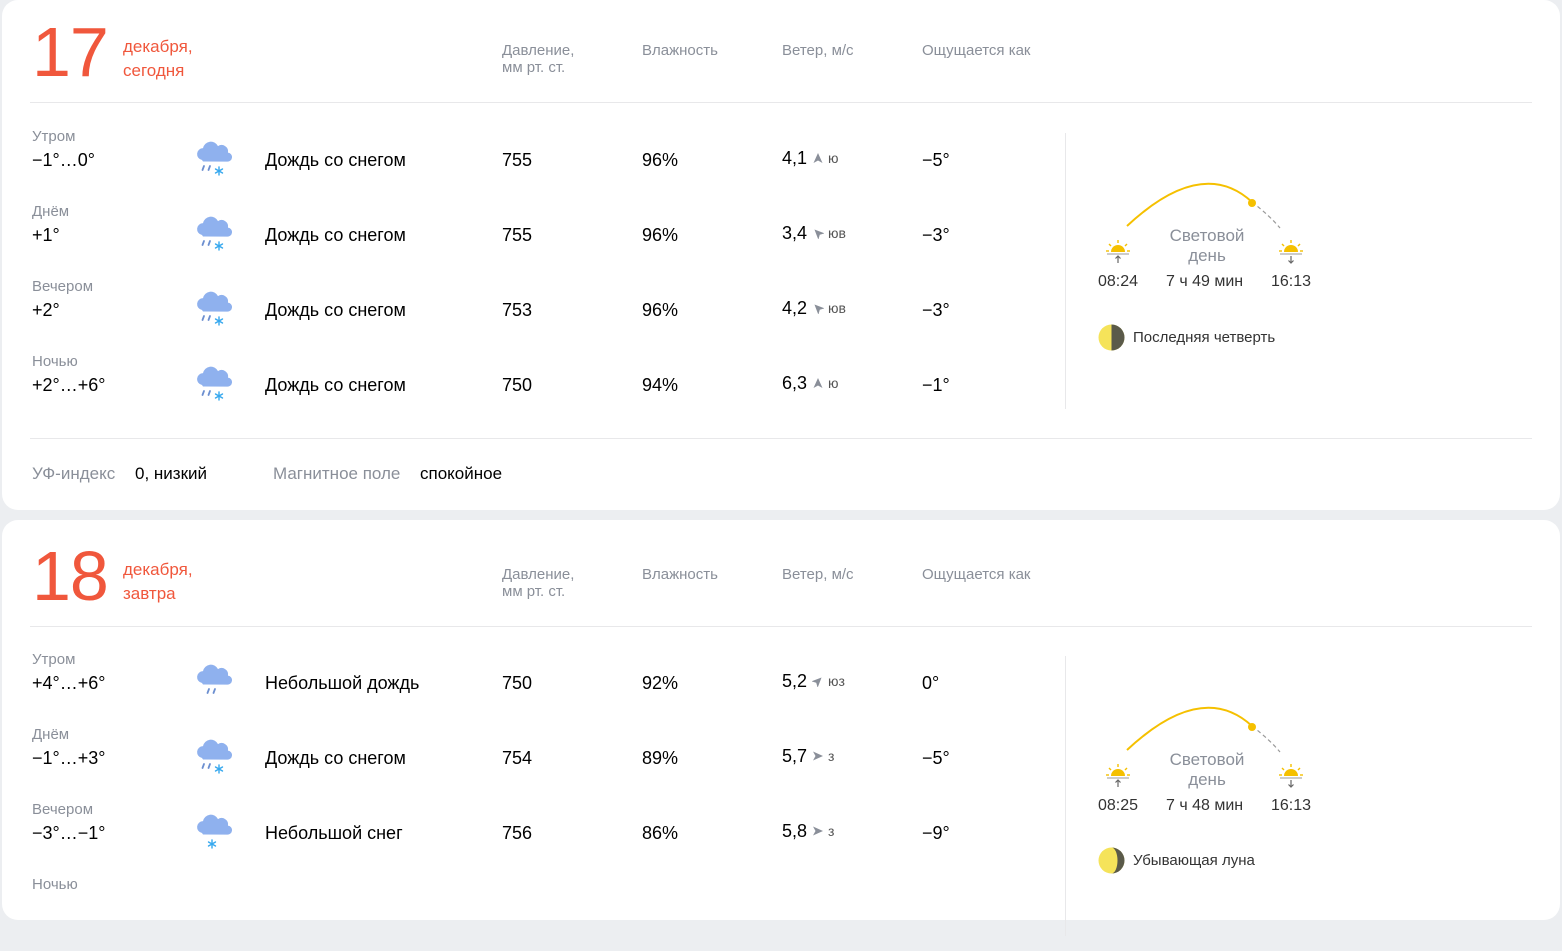 The height and width of the screenshot is (951, 1562). Describe the element at coordinates (836, 681) in the screenshot. I see `wind-direction-label: юз` at that location.